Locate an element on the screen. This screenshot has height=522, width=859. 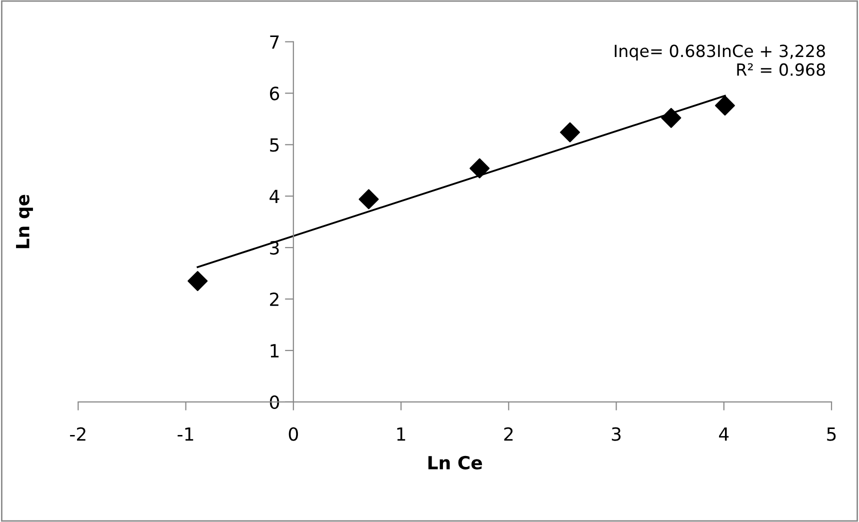
annotation: Inqe= 0.683InCe + 3,228 R² = 0.968 is located at coordinates (719, 60).